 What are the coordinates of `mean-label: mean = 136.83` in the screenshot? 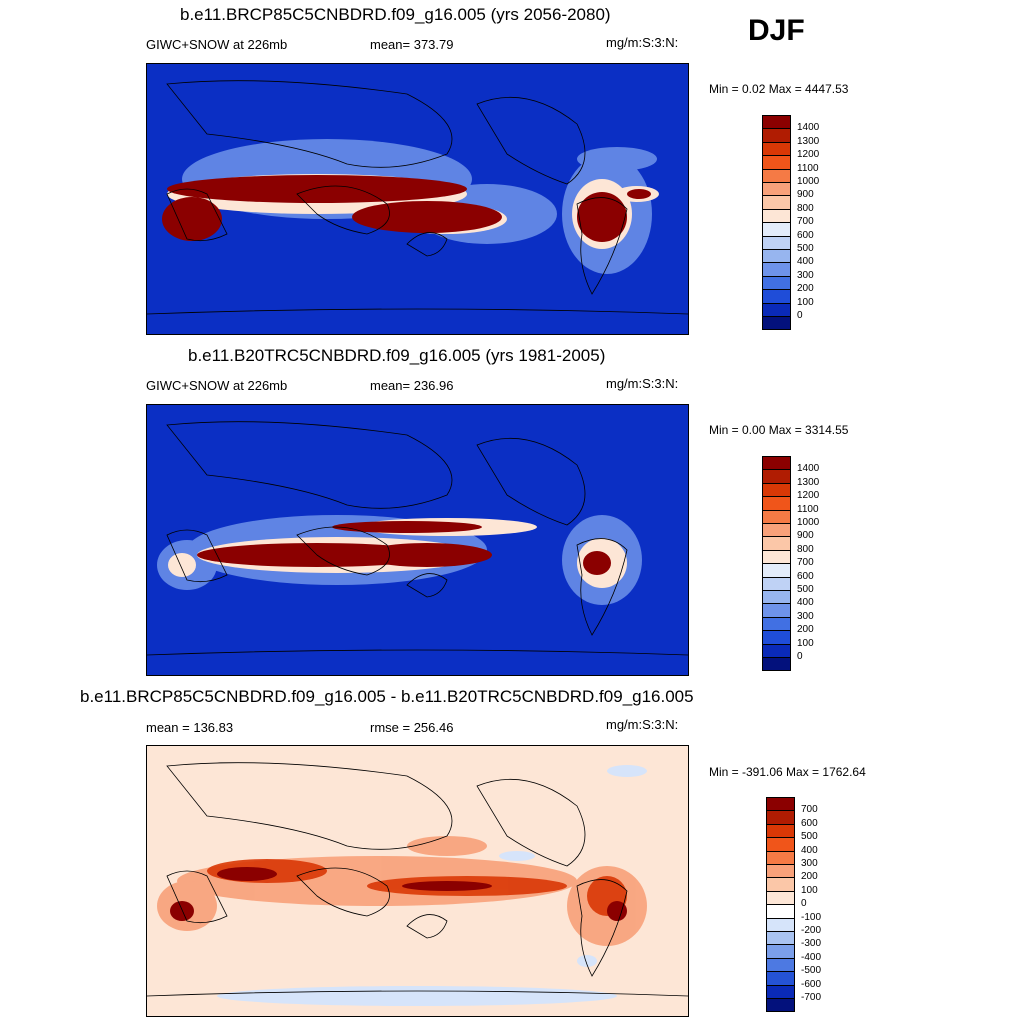 It's located at (190, 727).